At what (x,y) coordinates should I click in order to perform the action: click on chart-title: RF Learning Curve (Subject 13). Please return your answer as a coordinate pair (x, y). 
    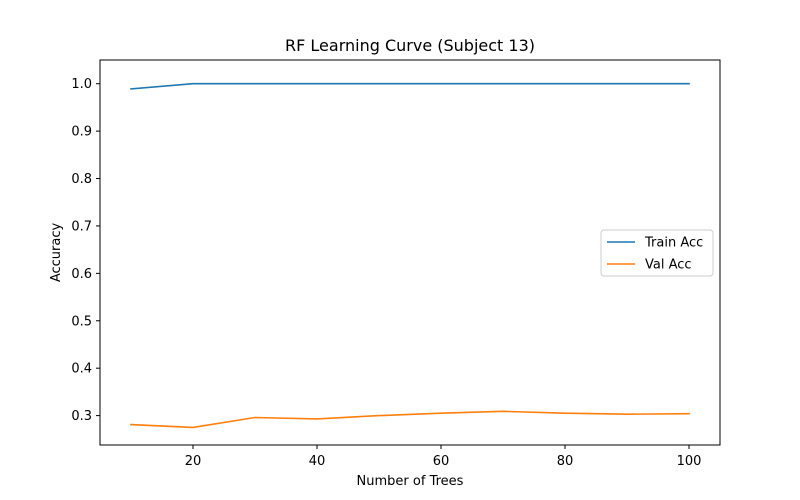
    Looking at the image, I should click on (410, 45).